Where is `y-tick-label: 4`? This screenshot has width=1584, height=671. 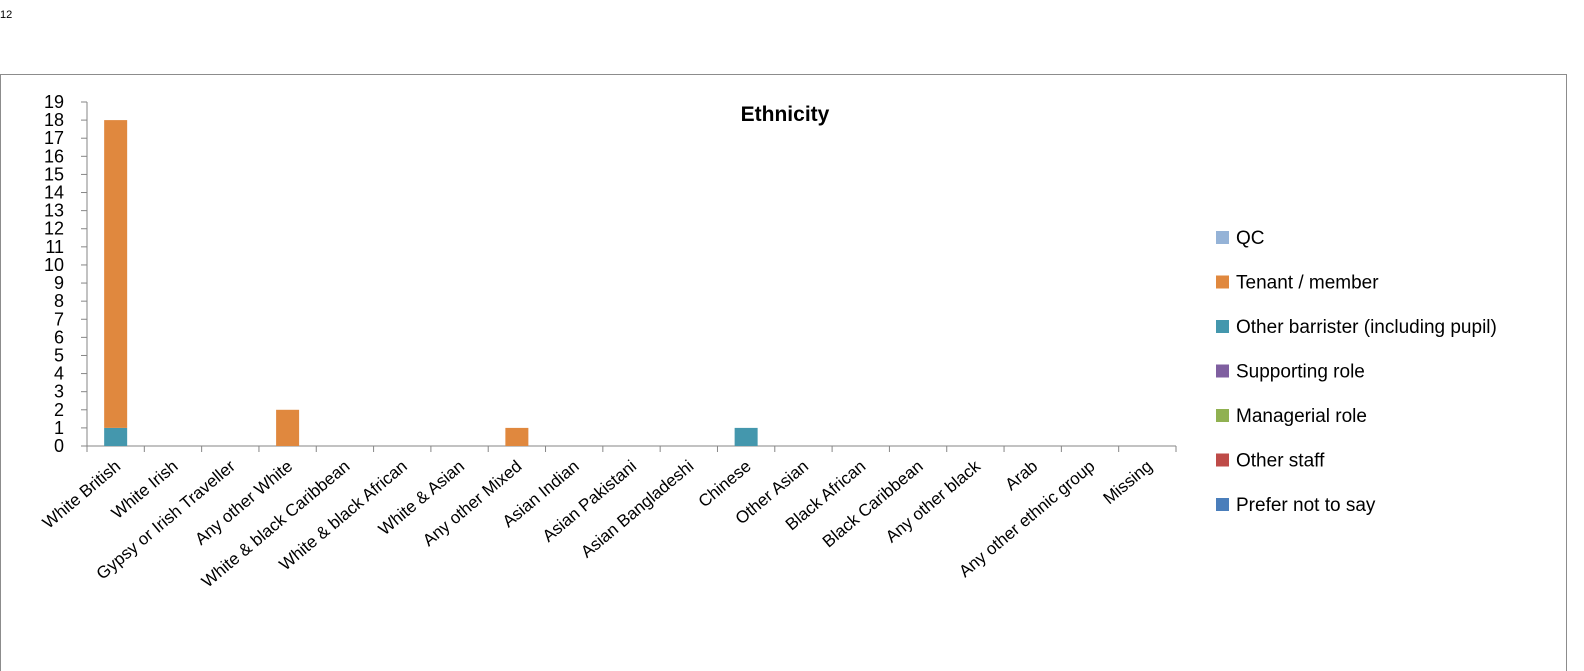
y-tick-label: 4 is located at coordinates (59, 374).